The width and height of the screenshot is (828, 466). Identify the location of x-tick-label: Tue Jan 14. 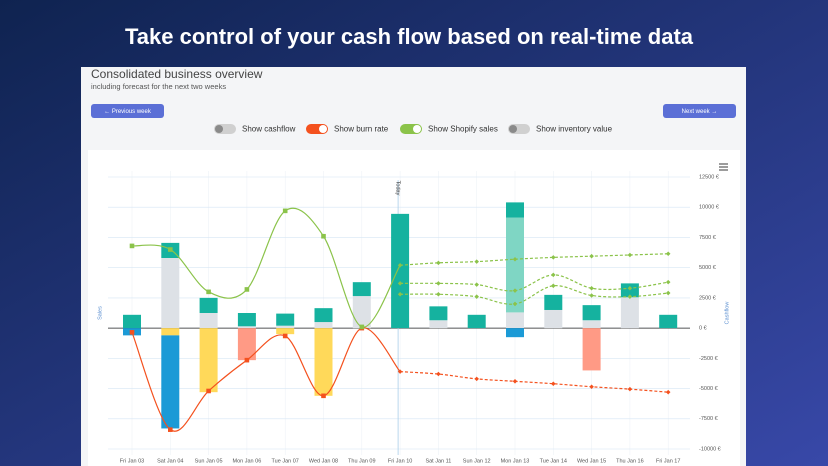
(553, 461).